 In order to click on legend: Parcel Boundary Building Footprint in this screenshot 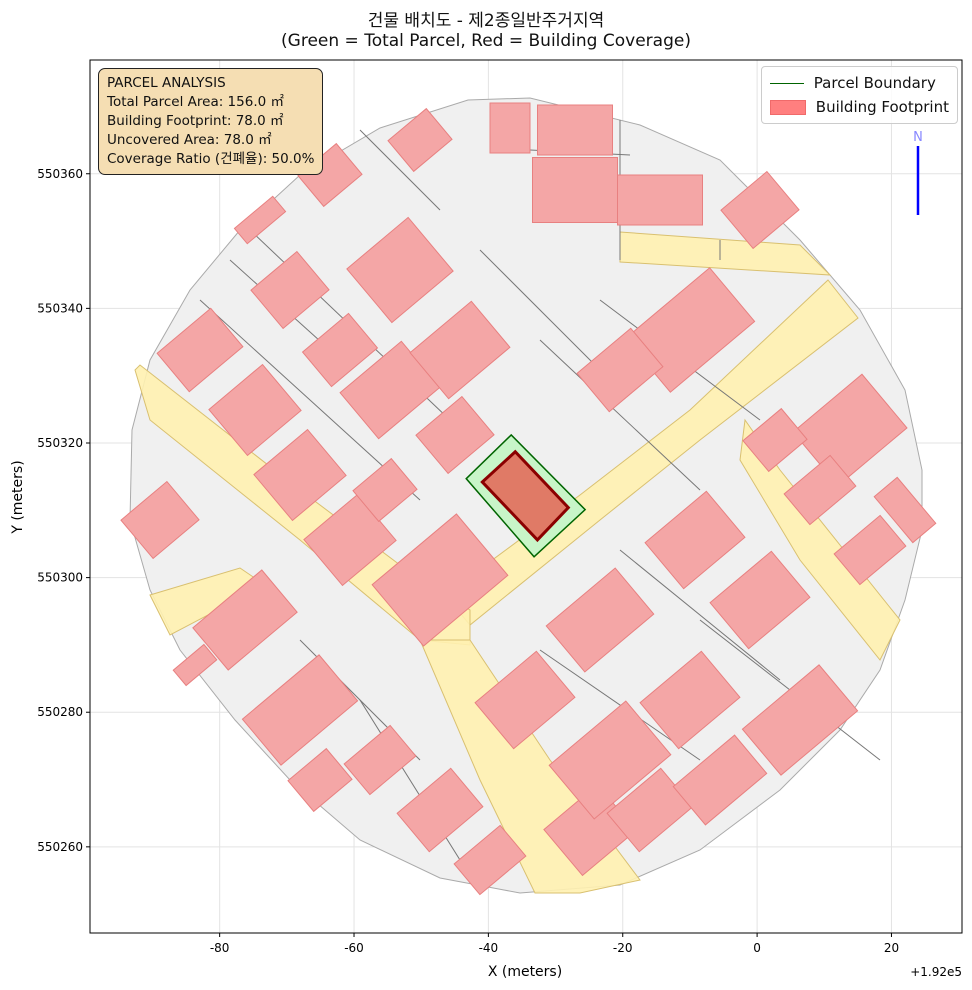, I will do `click(859, 95)`.